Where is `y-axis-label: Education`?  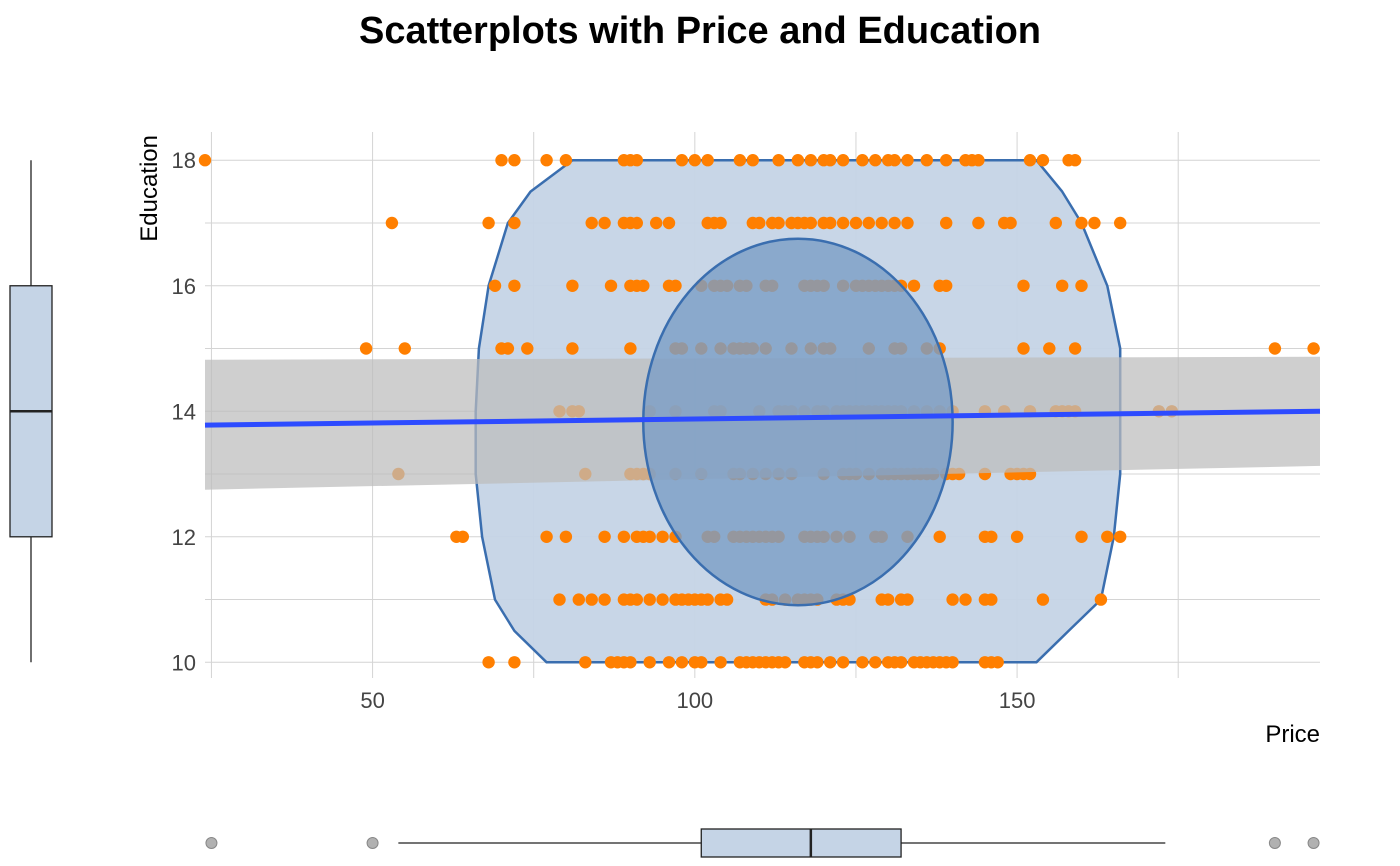 y-axis-label: Education is located at coordinates (149, 188).